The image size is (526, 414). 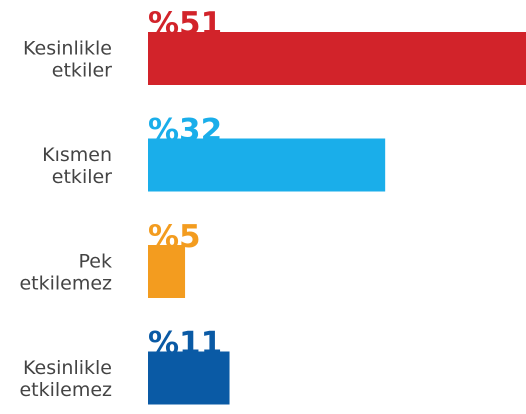 I want to click on value-label: %5, so click(x=174, y=237).